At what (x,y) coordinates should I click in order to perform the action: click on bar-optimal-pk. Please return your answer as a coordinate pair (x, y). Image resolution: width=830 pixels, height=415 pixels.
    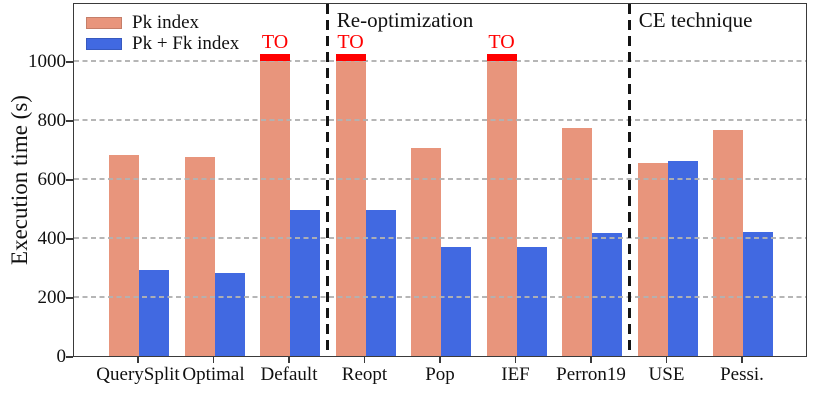
    Looking at the image, I should click on (199, 256).